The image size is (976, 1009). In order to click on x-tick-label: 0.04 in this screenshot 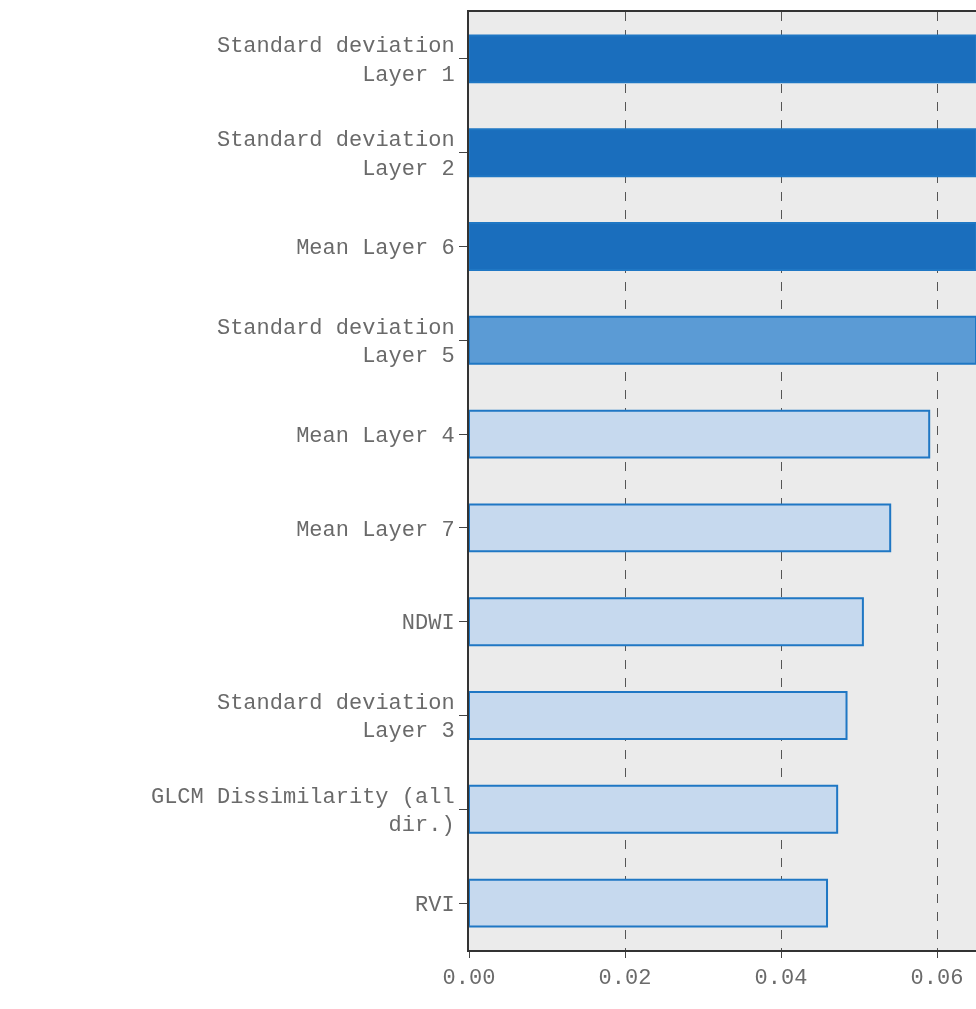, I will do `click(781, 979)`.